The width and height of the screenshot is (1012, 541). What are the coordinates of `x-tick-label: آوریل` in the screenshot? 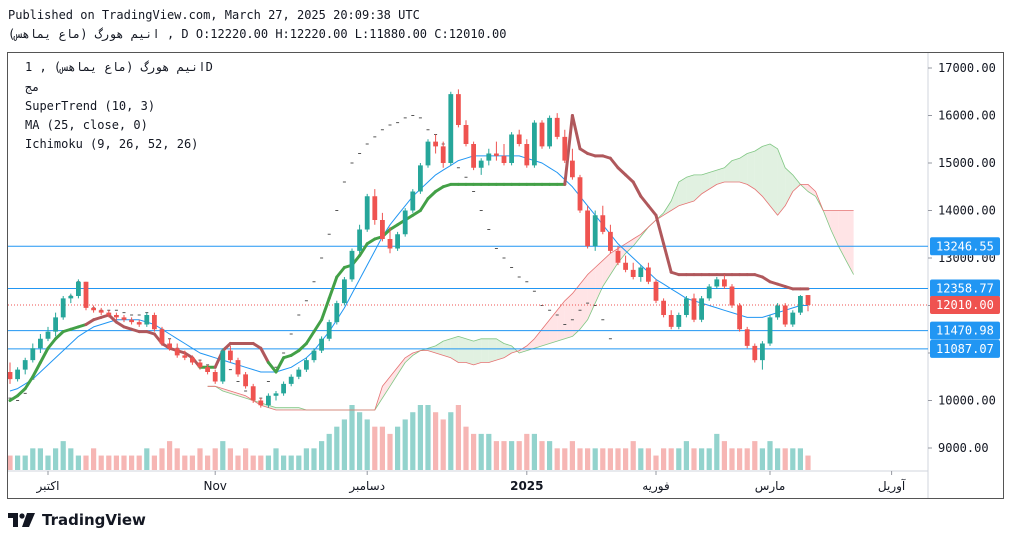 It's located at (892, 486).